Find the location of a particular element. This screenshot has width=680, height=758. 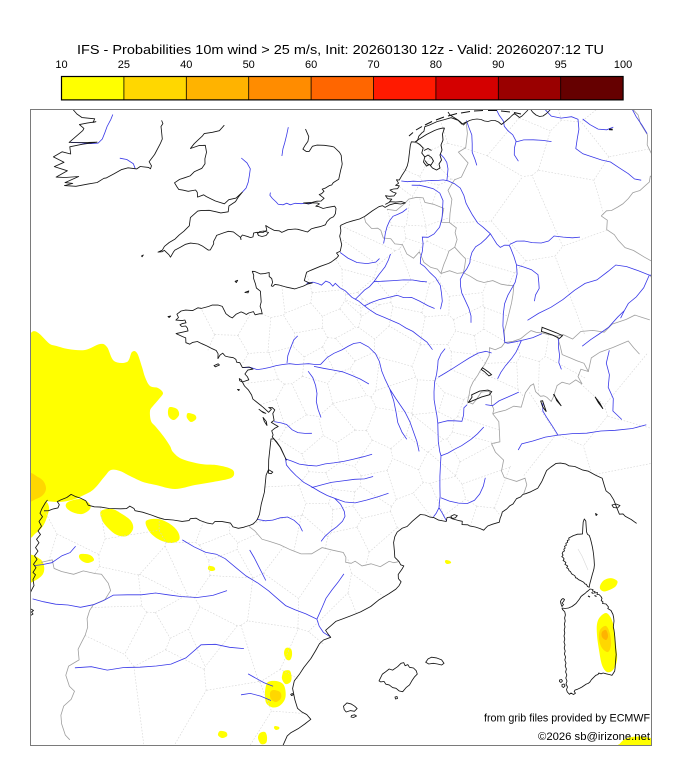

svg-text: 100 is located at coordinates (623, 65).